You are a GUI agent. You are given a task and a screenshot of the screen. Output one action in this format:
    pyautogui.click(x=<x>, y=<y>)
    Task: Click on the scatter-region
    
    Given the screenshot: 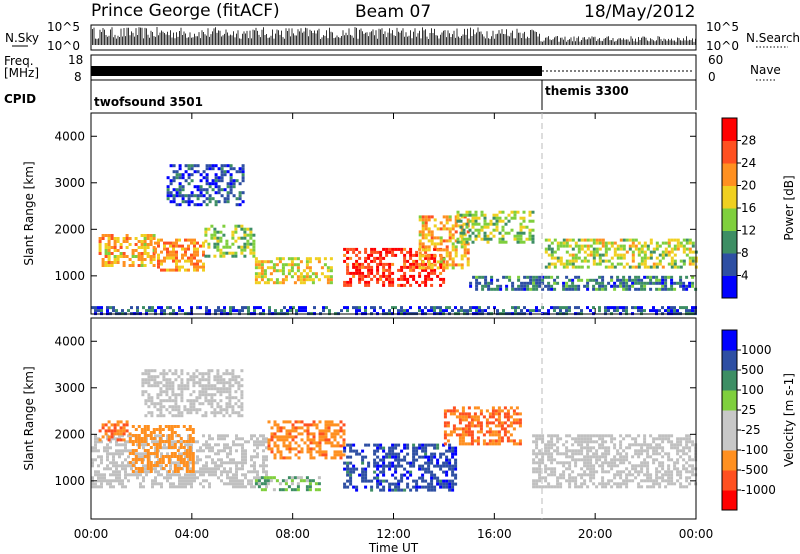 What is the action you would take?
    pyautogui.click(x=205, y=185)
    